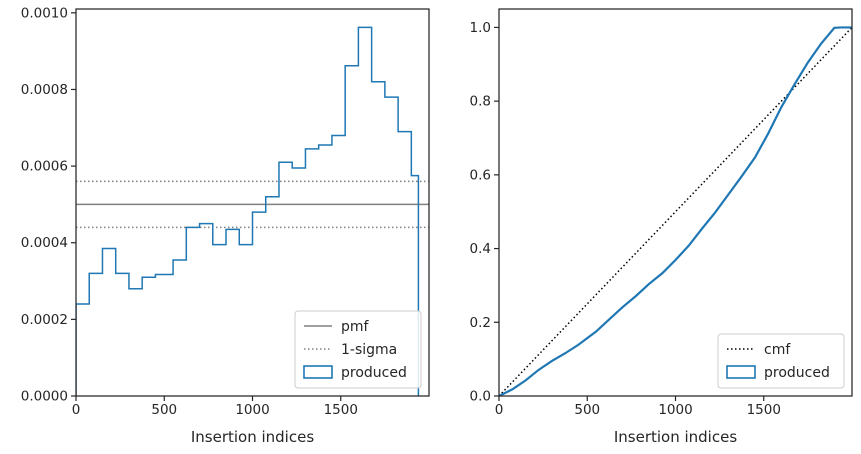 This screenshot has height=454, width=861. Describe the element at coordinates (480, 397) in the screenshot. I see `y-tick-label: 0.0` at that location.